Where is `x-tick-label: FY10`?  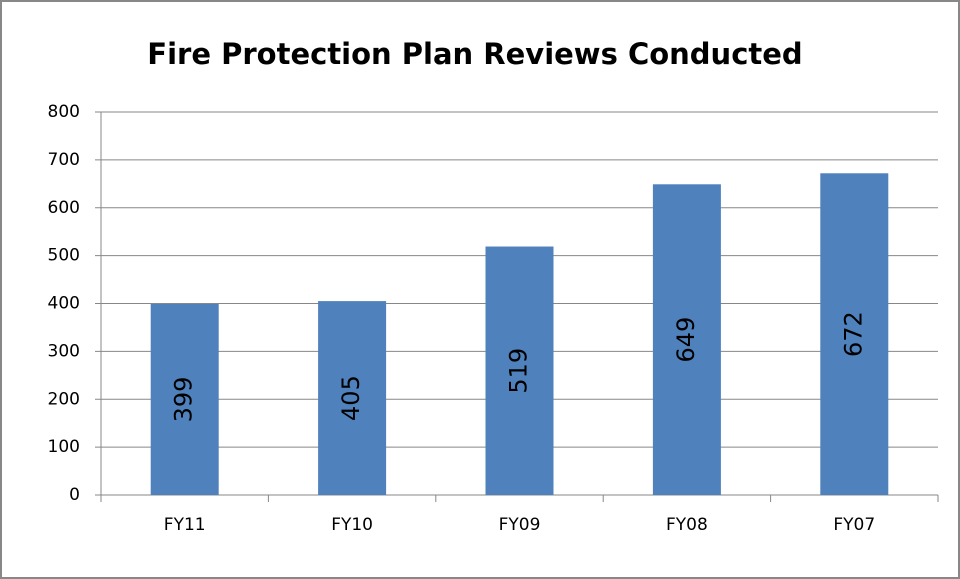 x-tick-label: FY10 is located at coordinates (352, 525).